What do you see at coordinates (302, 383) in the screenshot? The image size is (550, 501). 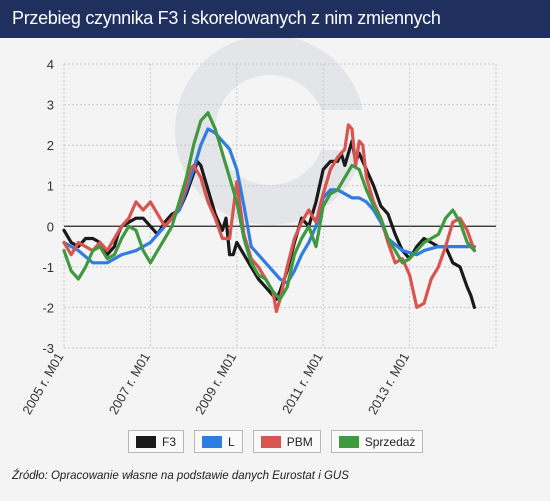 I see `x-tick-label: 2011 r. M01` at bounding box center [302, 383].